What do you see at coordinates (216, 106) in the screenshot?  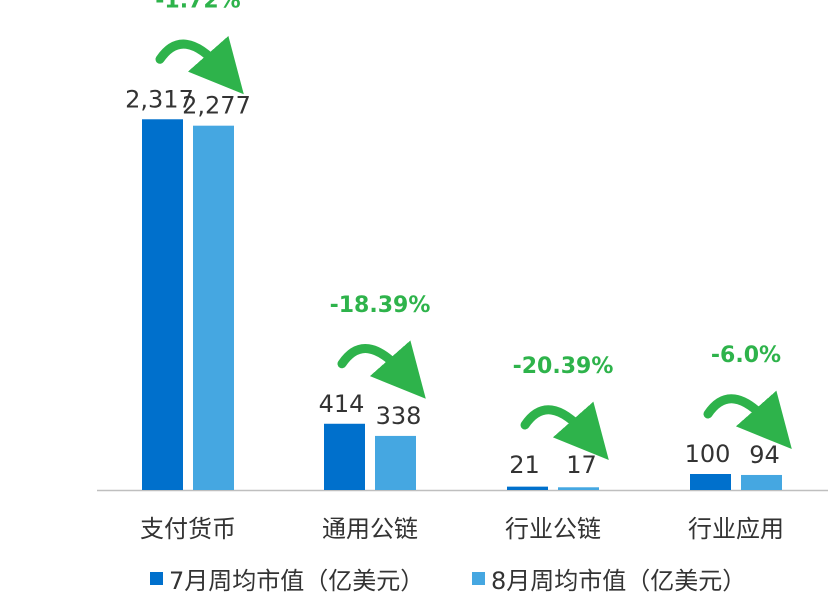 I see `data-label-august-0: 2,277` at bounding box center [216, 106].